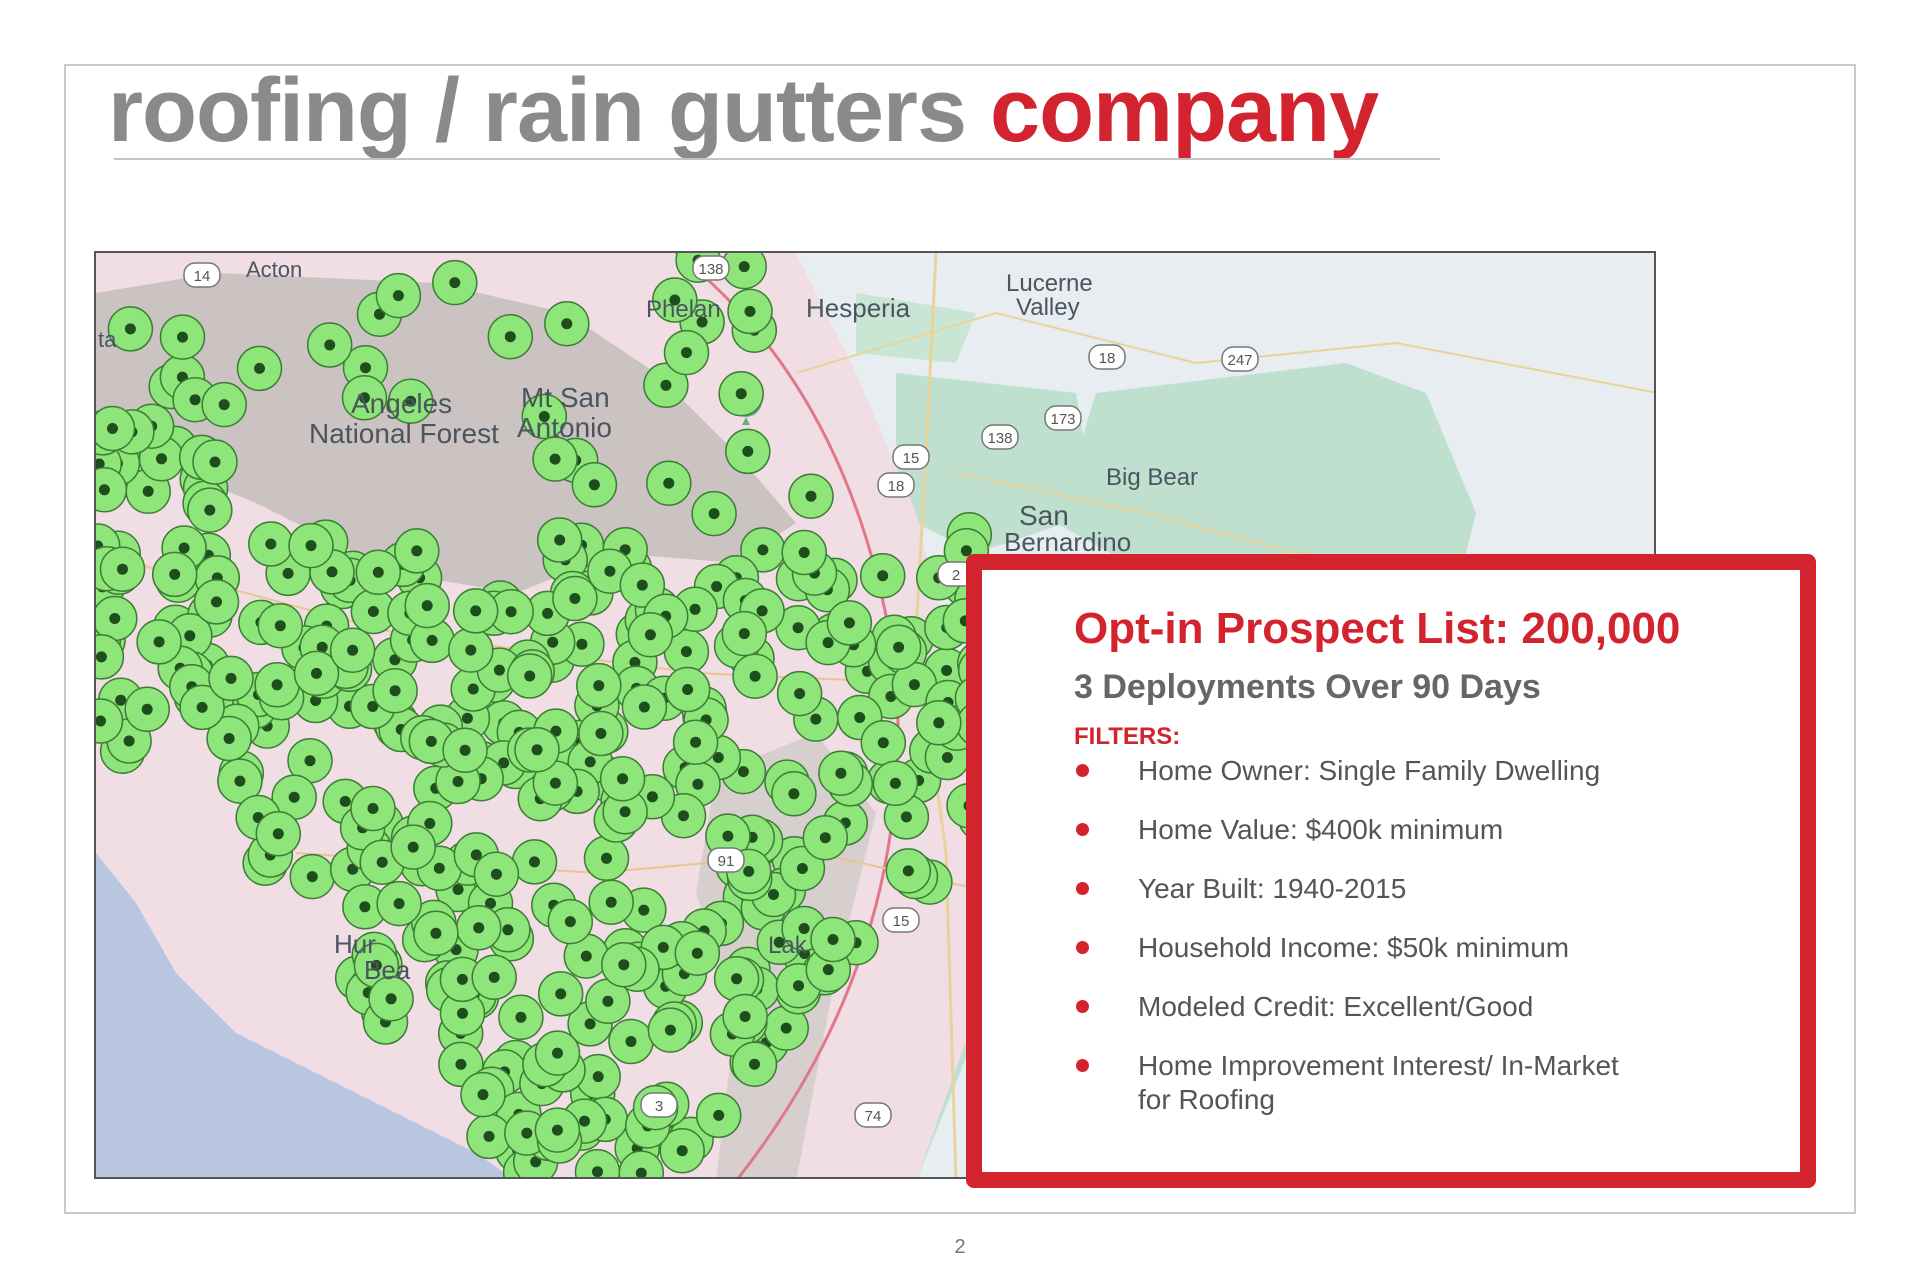 This screenshot has height=1280, width=1920. What do you see at coordinates (1377, 628) in the screenshot?
I see `card-title: Opt-in Prospect List: 200,000` at bounding box center [1377, 628].